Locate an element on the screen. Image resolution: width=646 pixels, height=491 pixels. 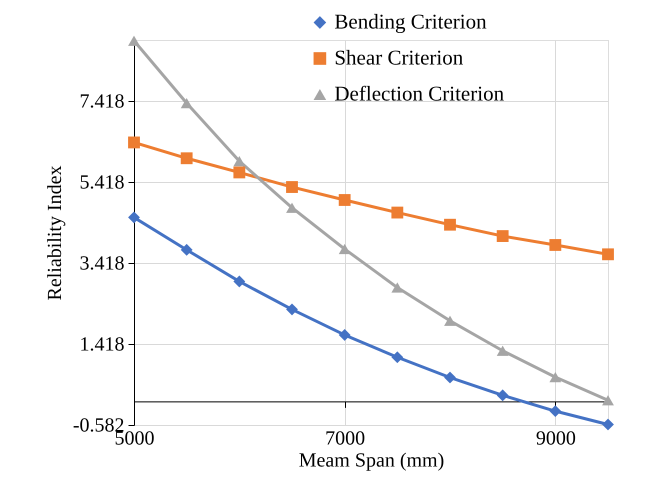
y-tick-label: 1.418 is located at coordinates (102, 344).